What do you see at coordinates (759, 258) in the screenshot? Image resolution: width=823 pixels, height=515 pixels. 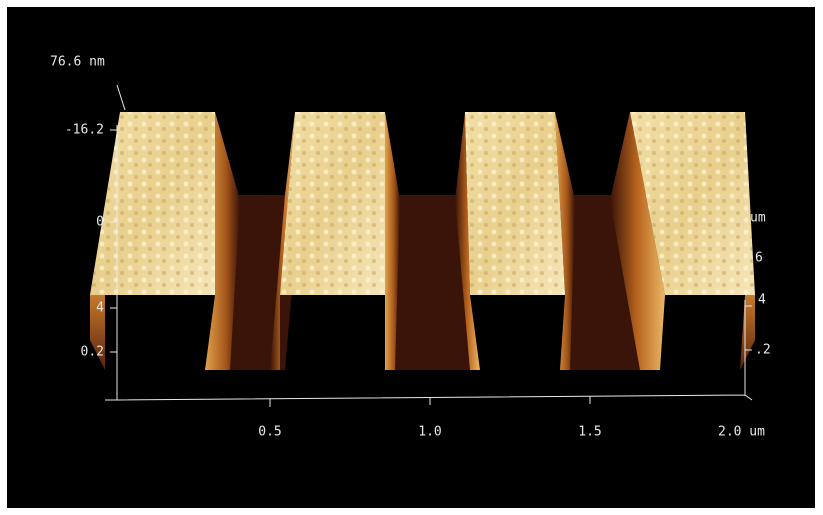 I see `right-axis-label: 6` at bounding box center [759, 258].